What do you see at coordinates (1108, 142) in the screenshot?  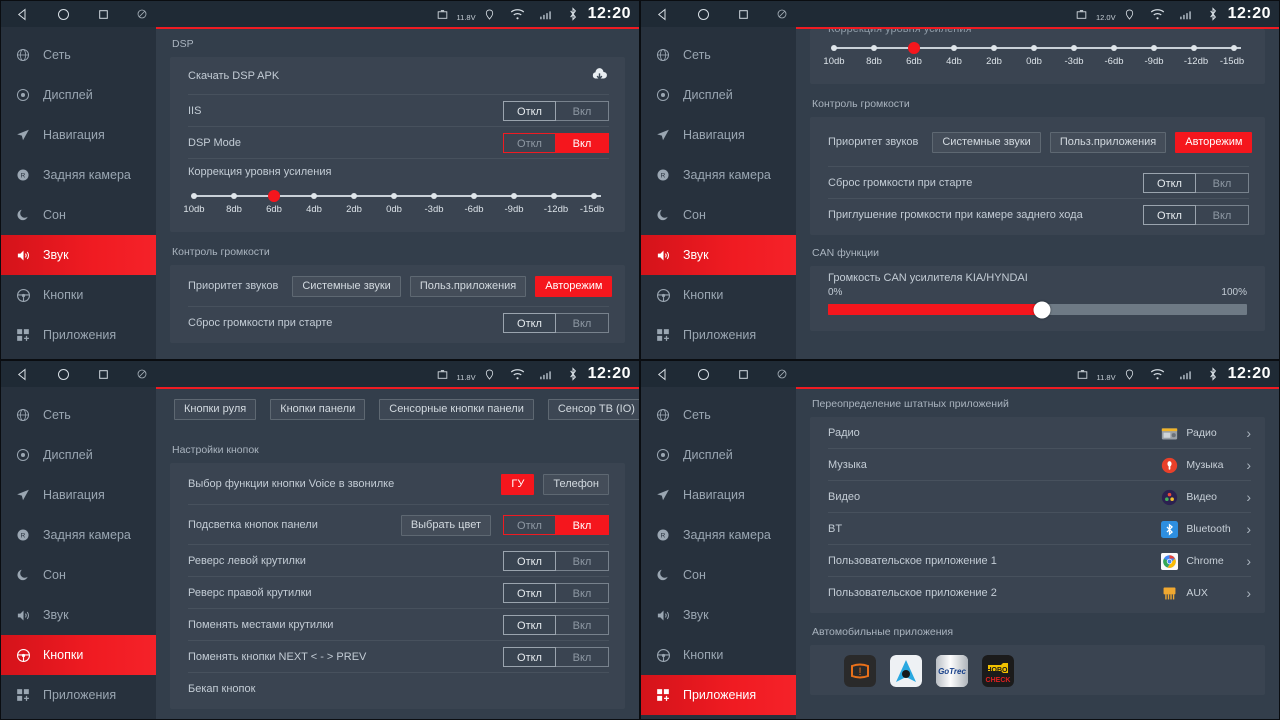 I see `priority-option-user-apps: Польз.приложения` at bounding box center [1108, 142].